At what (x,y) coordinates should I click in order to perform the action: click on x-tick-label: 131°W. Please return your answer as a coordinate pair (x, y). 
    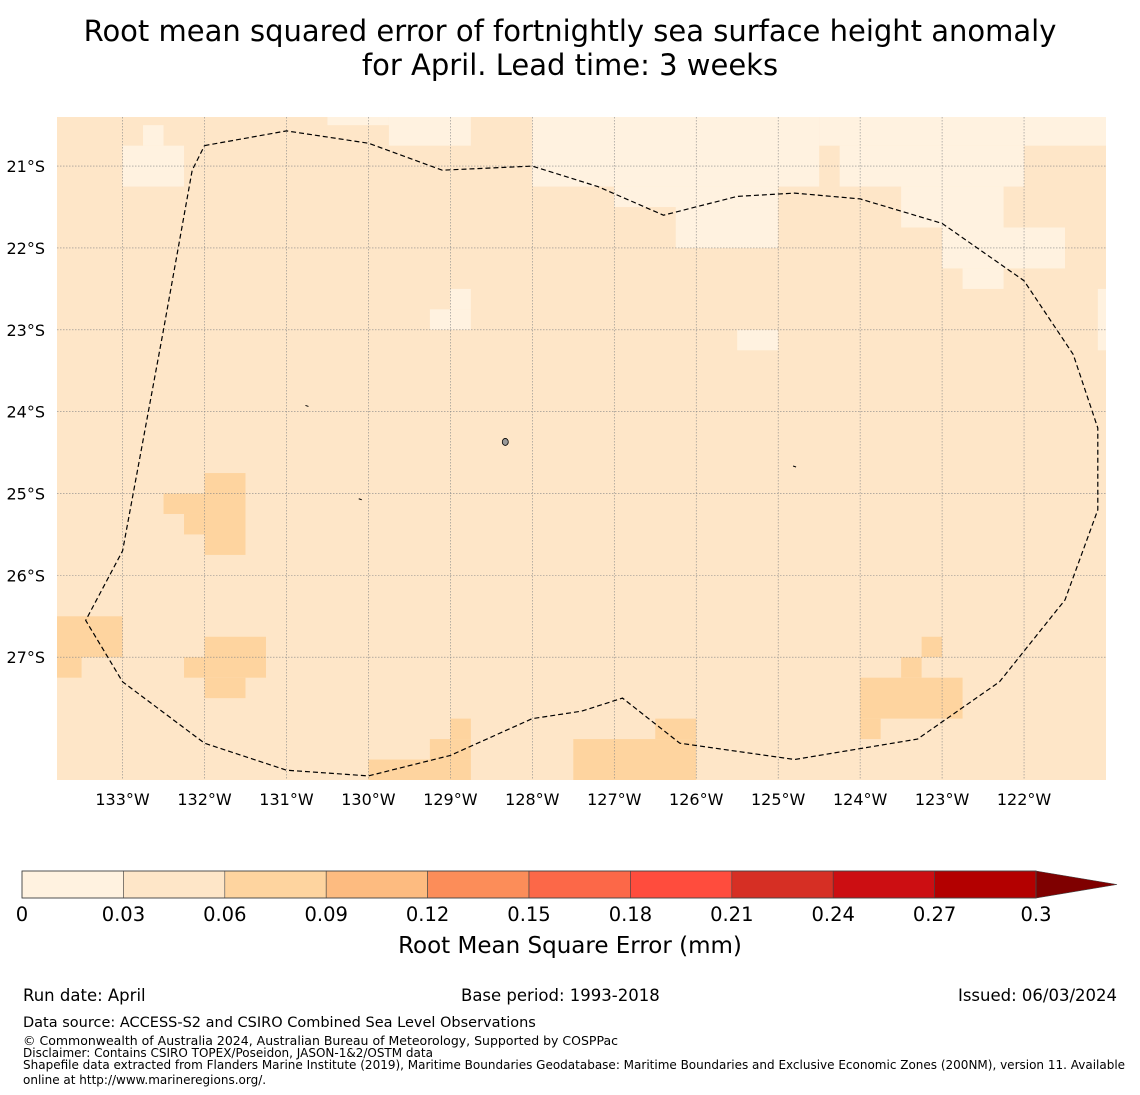
    Looking at the image, I should click on (286, 799).